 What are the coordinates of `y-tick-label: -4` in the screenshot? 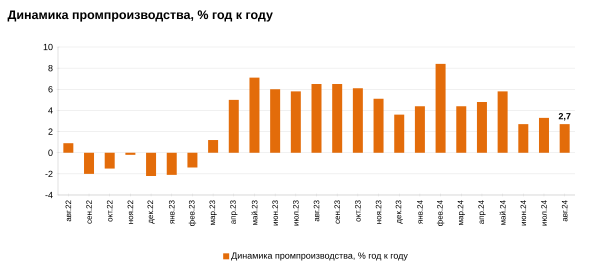 It's located at (49, 195).